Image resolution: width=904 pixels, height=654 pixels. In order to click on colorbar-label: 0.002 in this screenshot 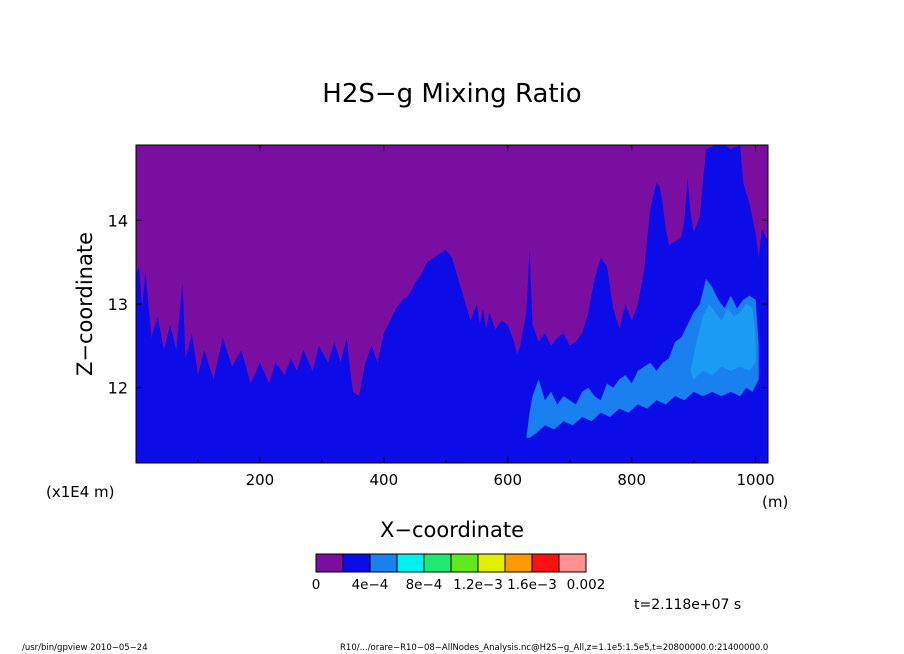, I will do `click(586, 585)`.